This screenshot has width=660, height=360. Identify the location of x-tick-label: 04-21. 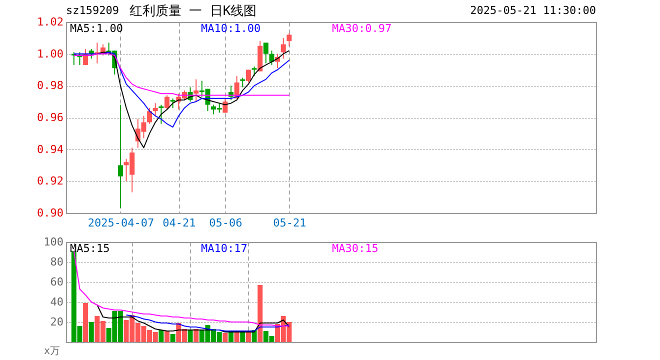
(179, 223).